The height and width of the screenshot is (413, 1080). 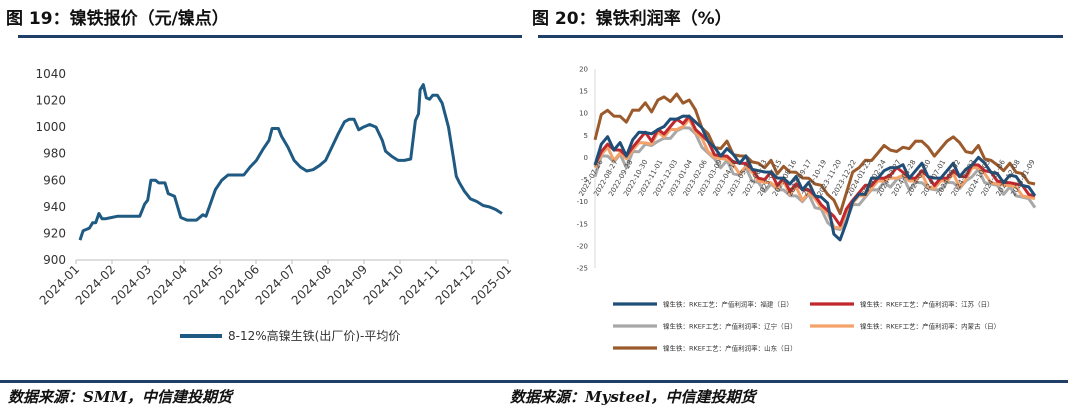 What do you see at coordinates (582, 246) in the screenshot?
I see `right-y-tick-label: -20` at bounding box center [582, 246].